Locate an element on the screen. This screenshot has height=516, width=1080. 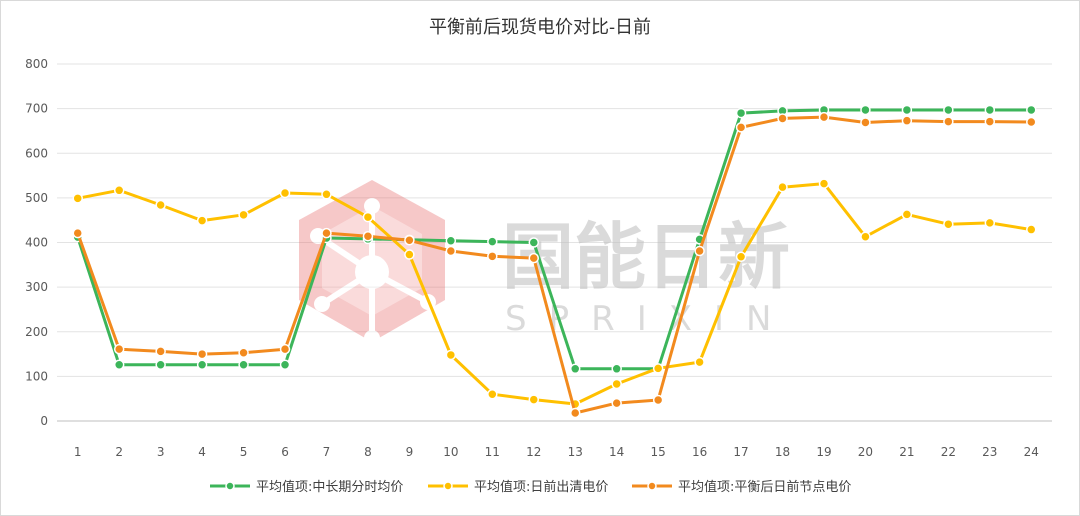
legend: 平均值项:中长期分时均价 平均值项:日前出清电价 平均值项:平衡后日前节点电价 is located at coordinates (530, 487).